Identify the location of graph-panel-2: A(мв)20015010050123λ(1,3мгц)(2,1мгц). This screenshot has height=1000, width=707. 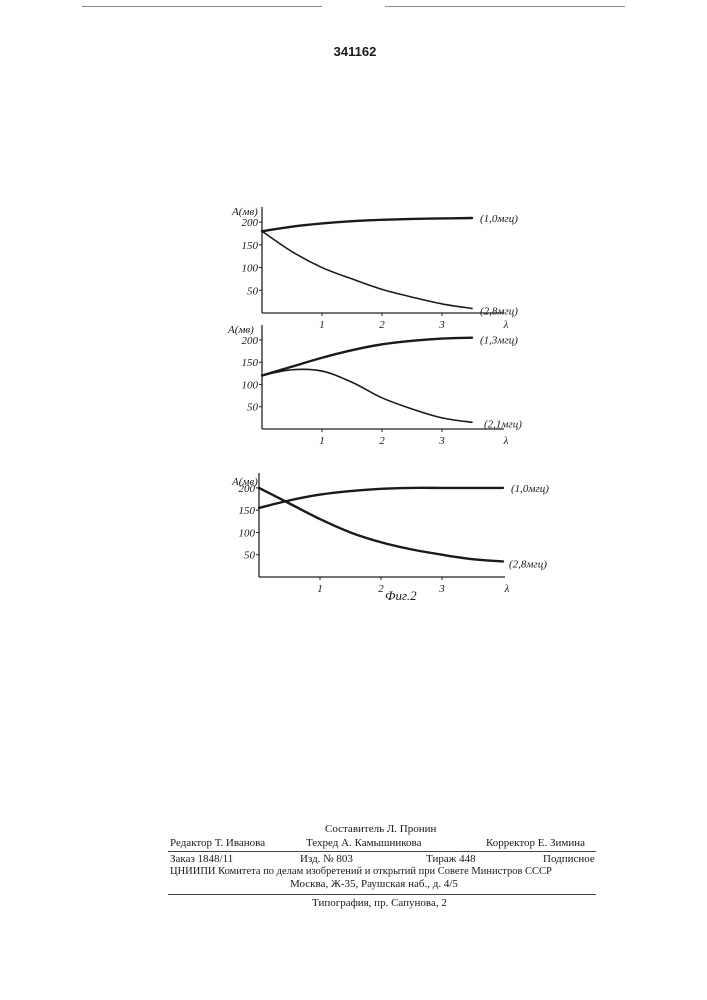
(374, 385).